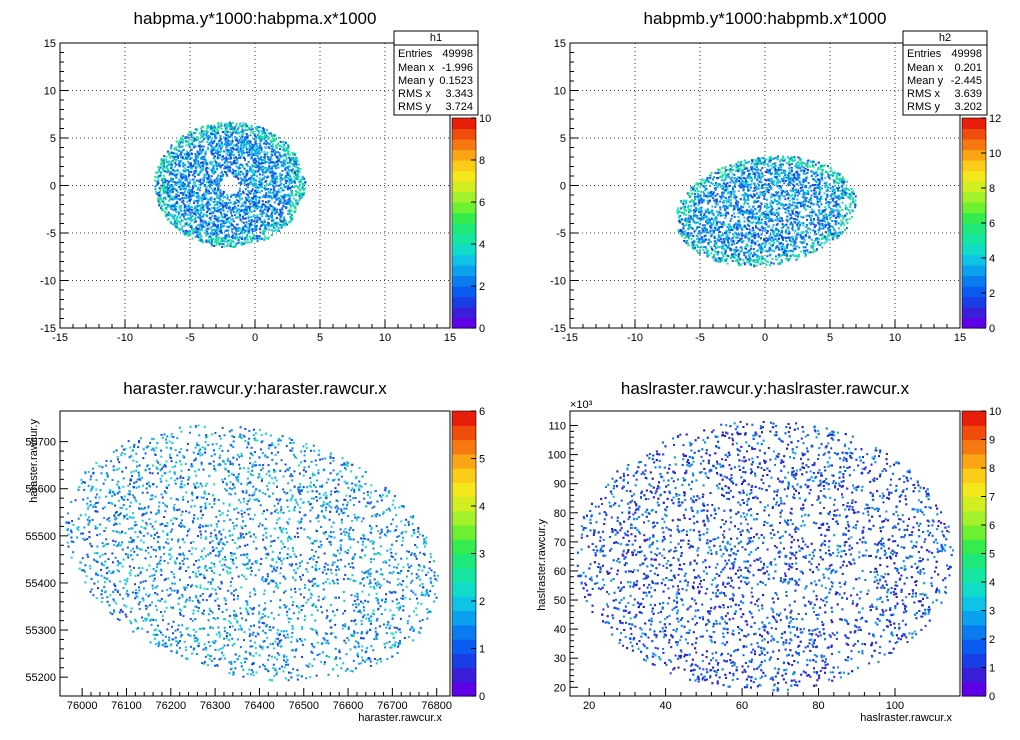 This screenshot has height=740, width=1020. I want to click on palette-swatch, so click(464, 134).